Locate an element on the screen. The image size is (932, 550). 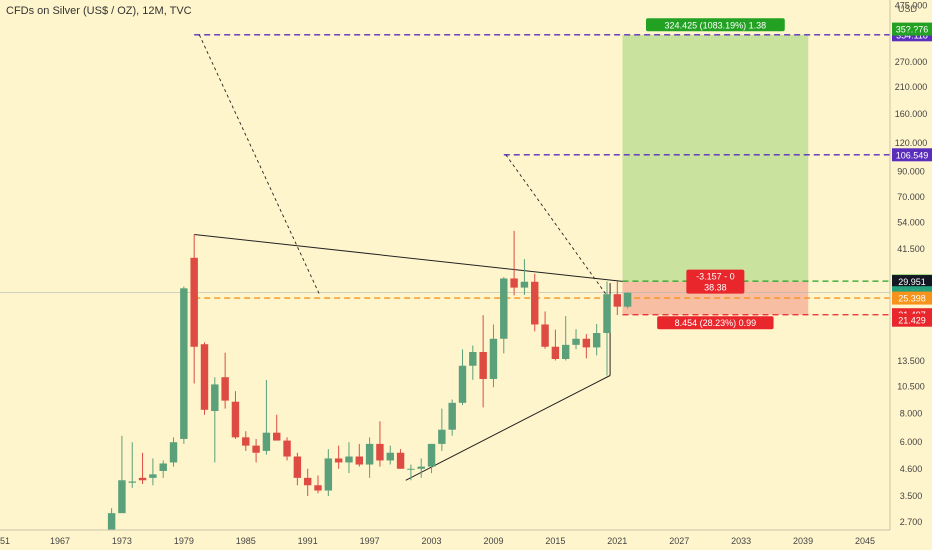
candle-1984 is located at coordinates (235, 415).